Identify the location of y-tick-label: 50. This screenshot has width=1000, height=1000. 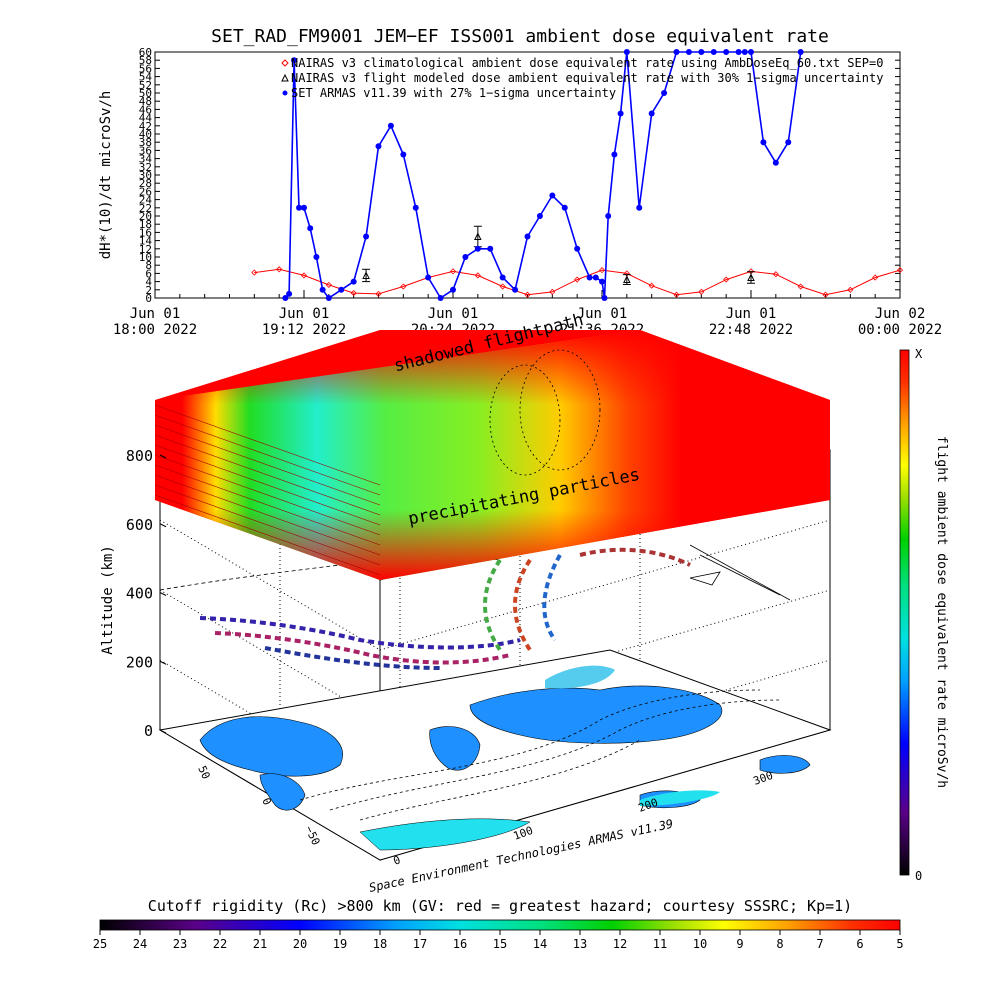
(145, 93).